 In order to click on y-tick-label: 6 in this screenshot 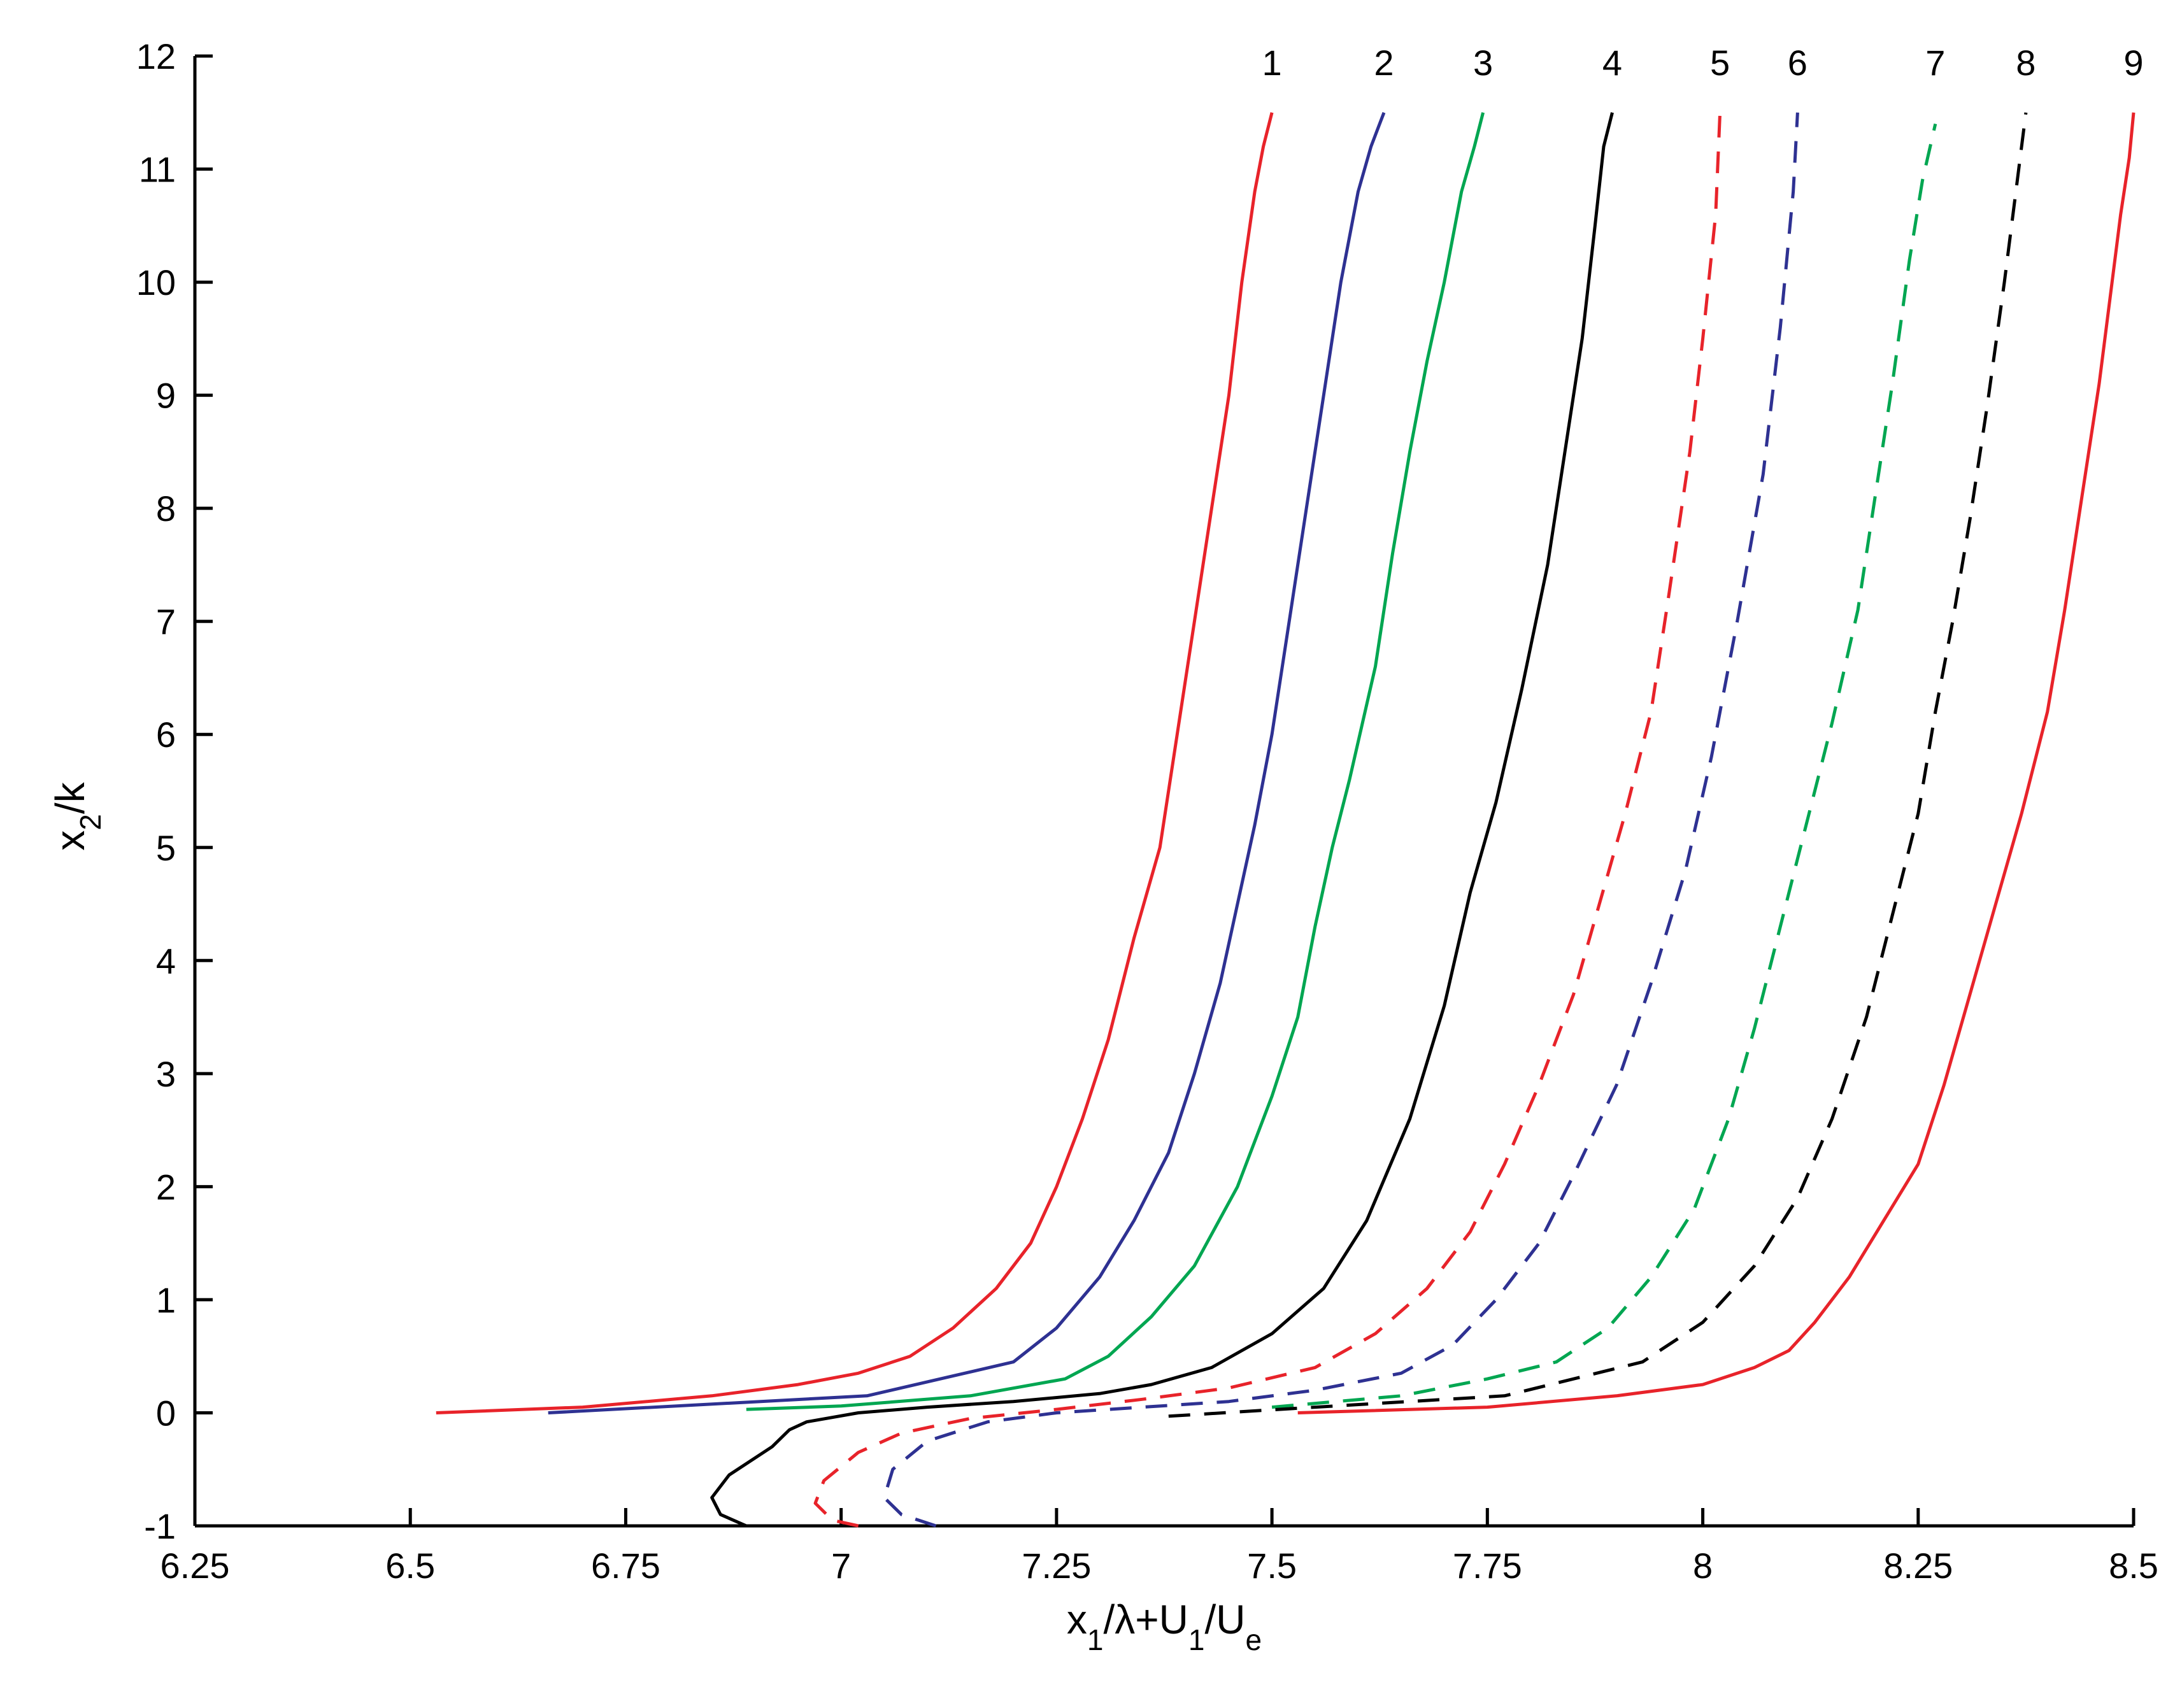, I will do `click(166, 735)`.